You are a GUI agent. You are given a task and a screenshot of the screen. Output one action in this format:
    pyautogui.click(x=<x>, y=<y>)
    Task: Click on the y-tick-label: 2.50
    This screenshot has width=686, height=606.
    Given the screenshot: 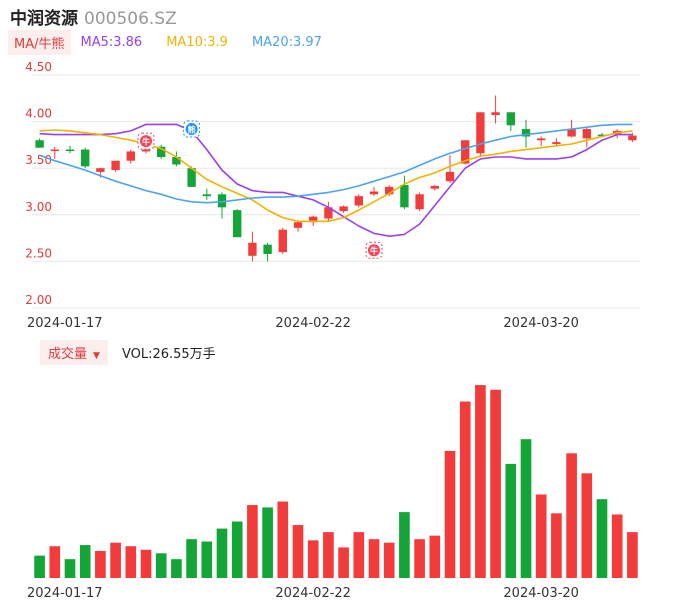 What is the action you would take?
    pyautogui.click(x=38, y=253)
    